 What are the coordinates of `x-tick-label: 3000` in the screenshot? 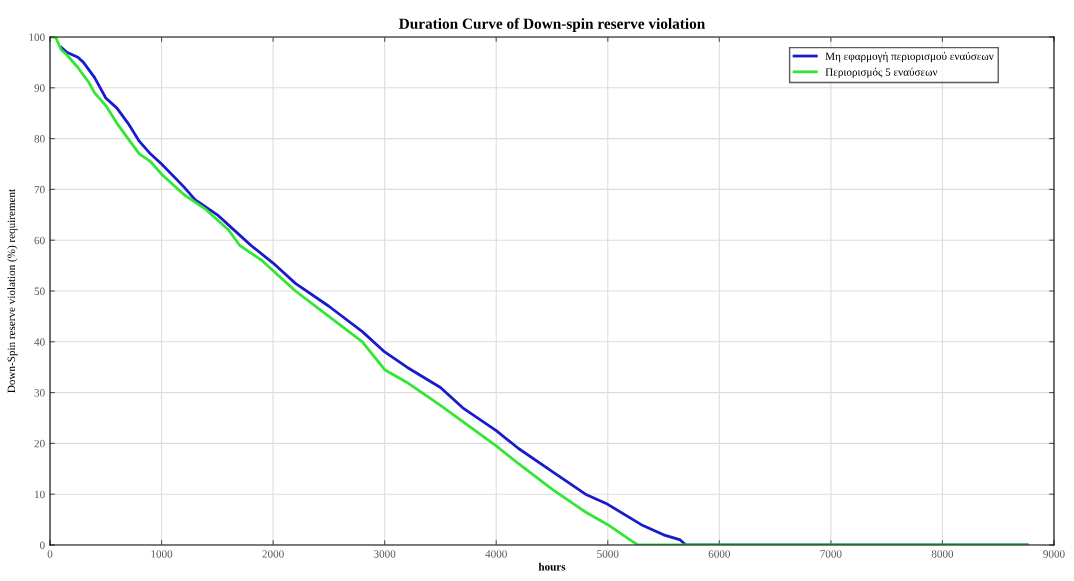 It's located at (385, 554).